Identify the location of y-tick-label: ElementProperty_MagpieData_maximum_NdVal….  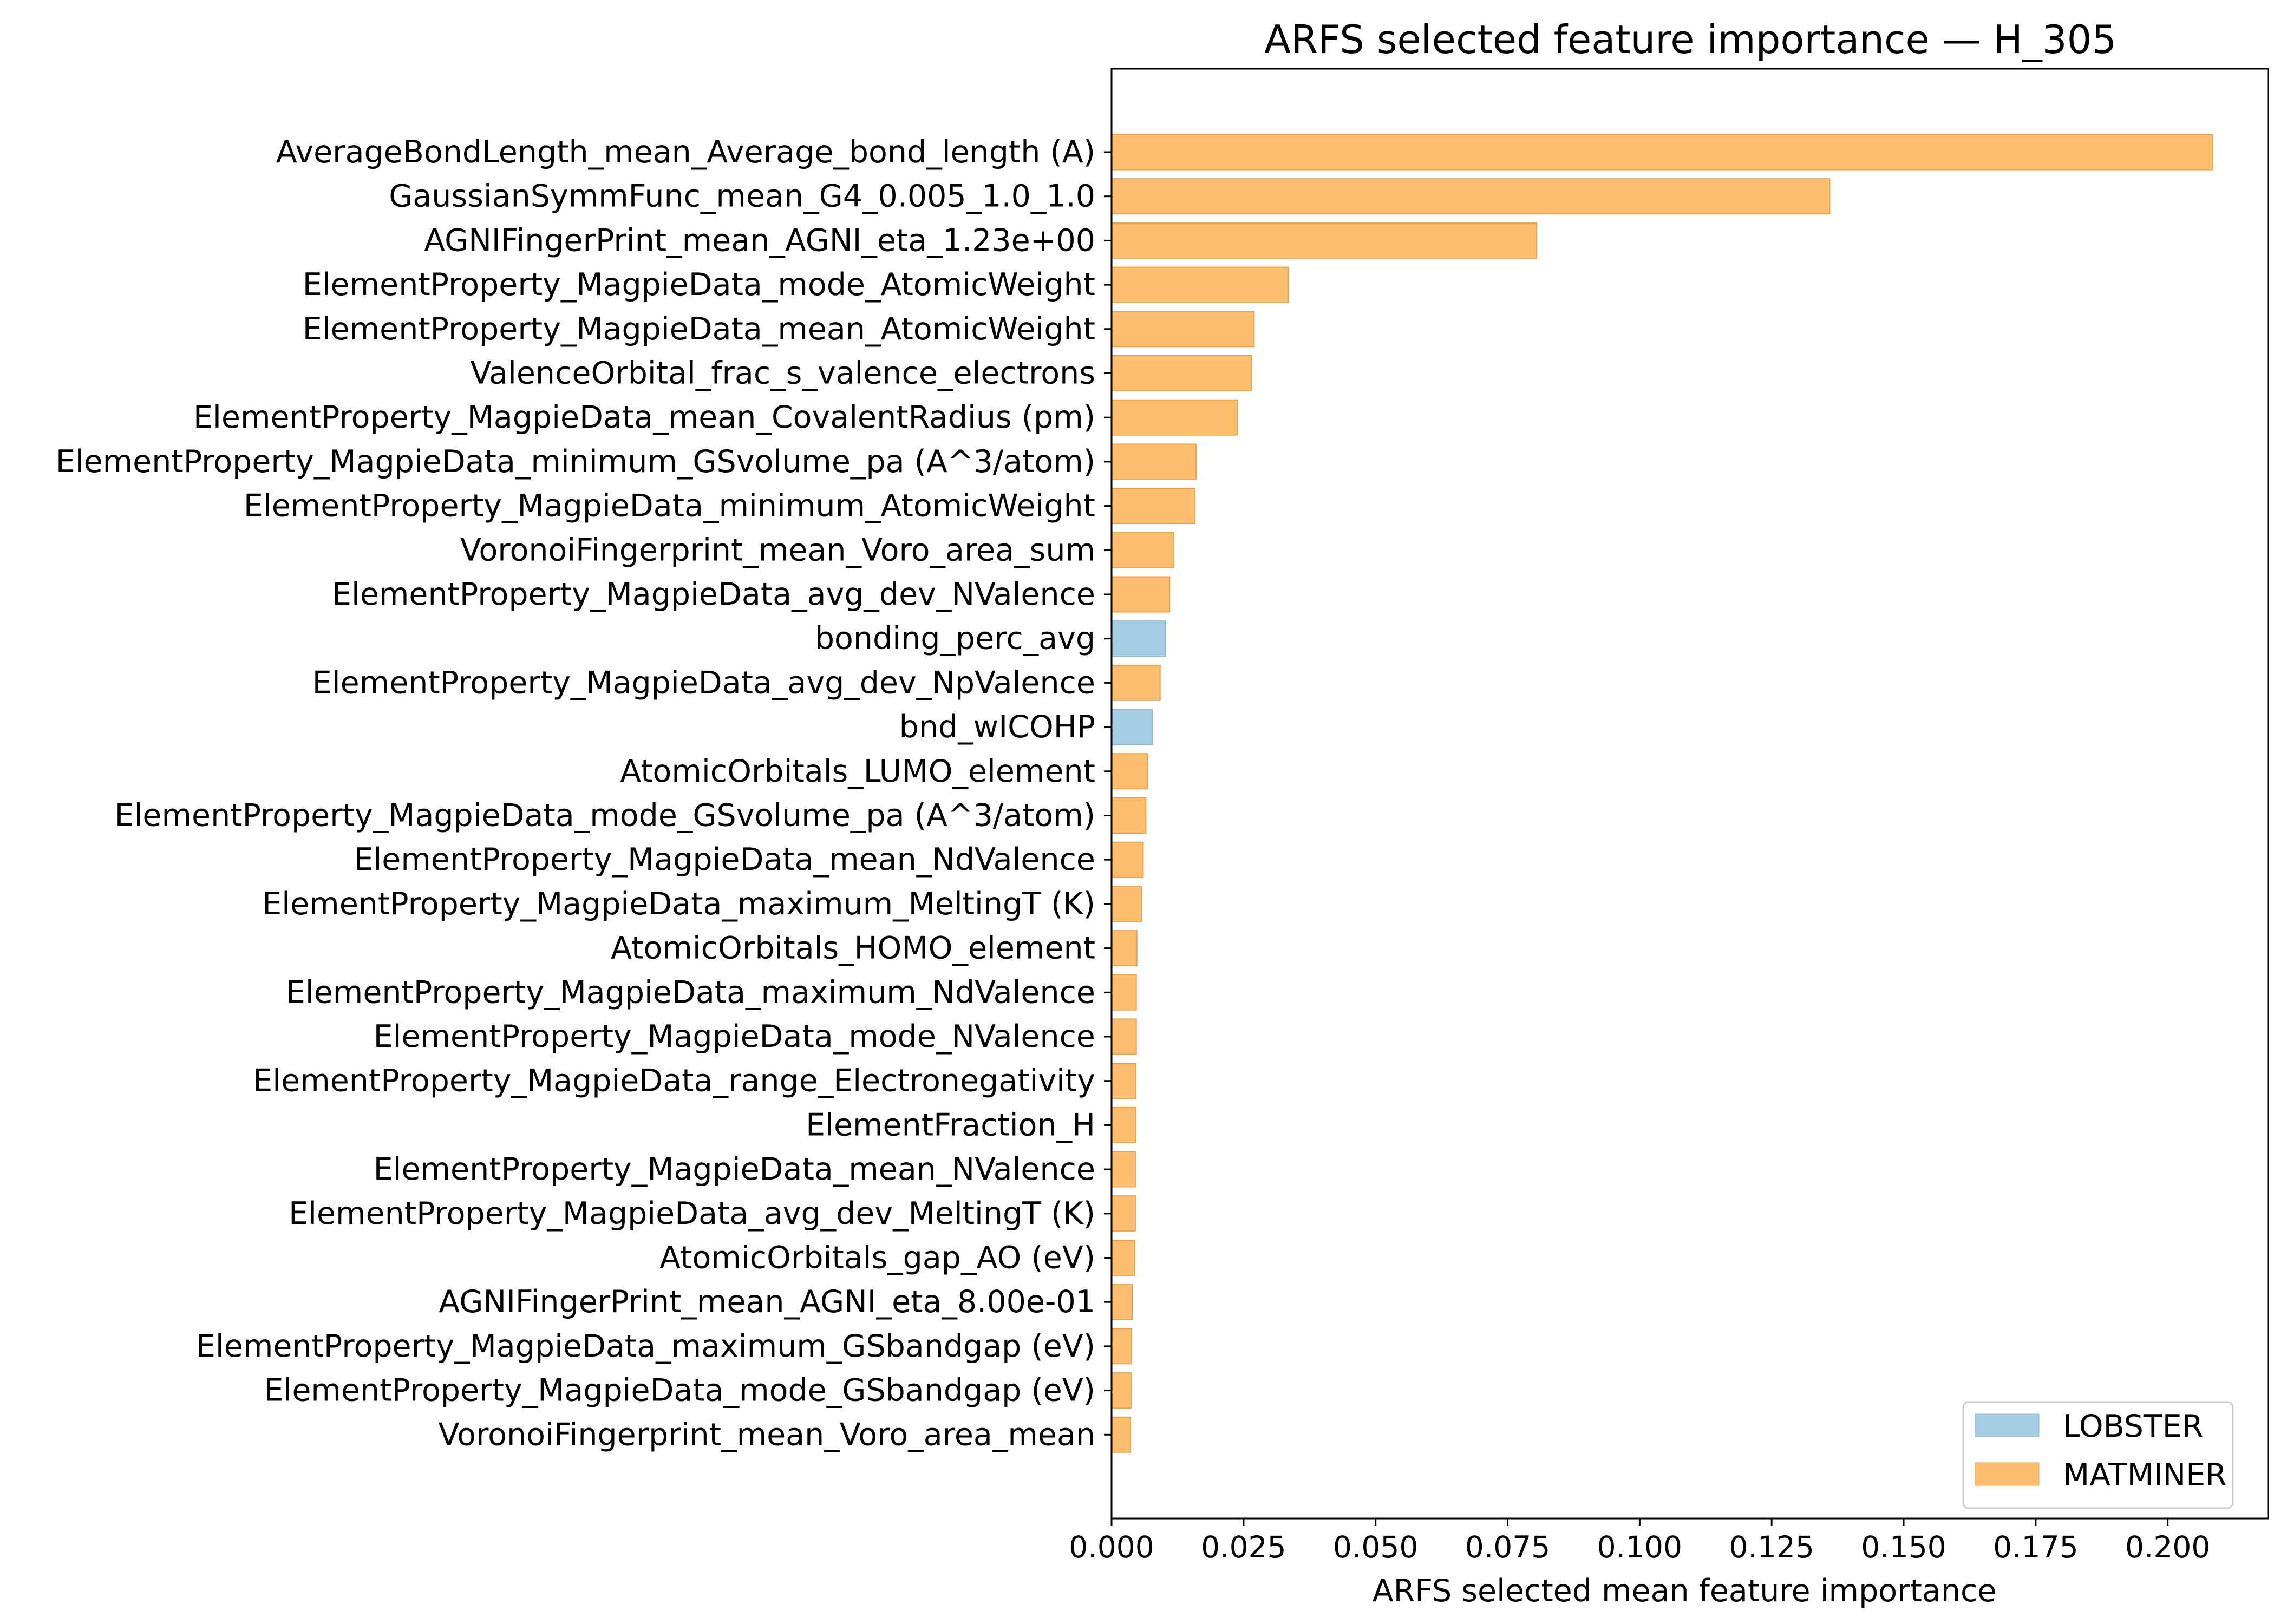
(691, 992).